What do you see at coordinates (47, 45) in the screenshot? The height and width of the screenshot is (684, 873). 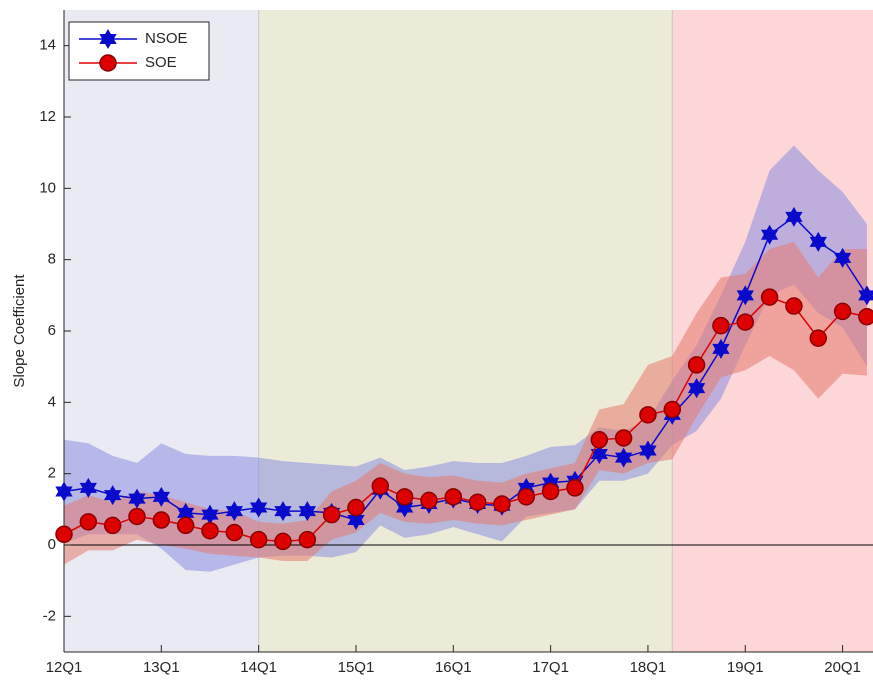 I see `y-tick-label: 14` at bounding box center [47, 45].